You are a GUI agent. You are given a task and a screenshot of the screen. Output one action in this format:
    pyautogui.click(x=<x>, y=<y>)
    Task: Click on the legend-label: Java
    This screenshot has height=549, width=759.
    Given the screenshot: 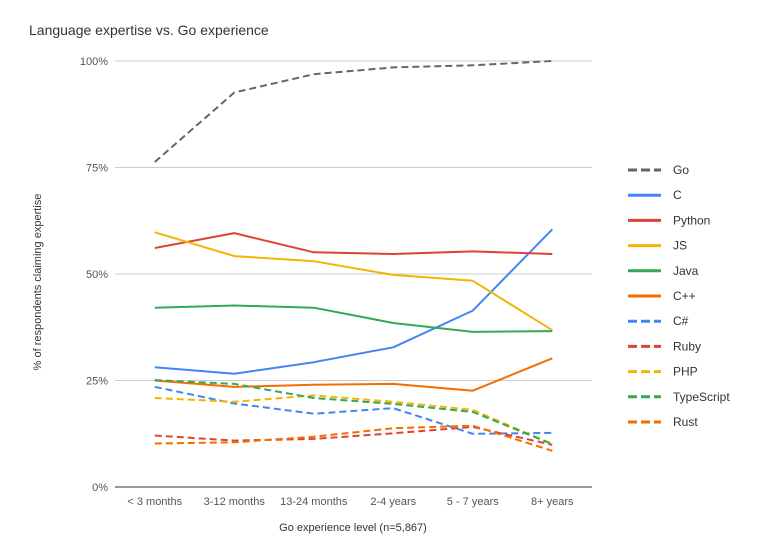 What is the action you would take?
    pyautogui.click(x=686, y=271)
    